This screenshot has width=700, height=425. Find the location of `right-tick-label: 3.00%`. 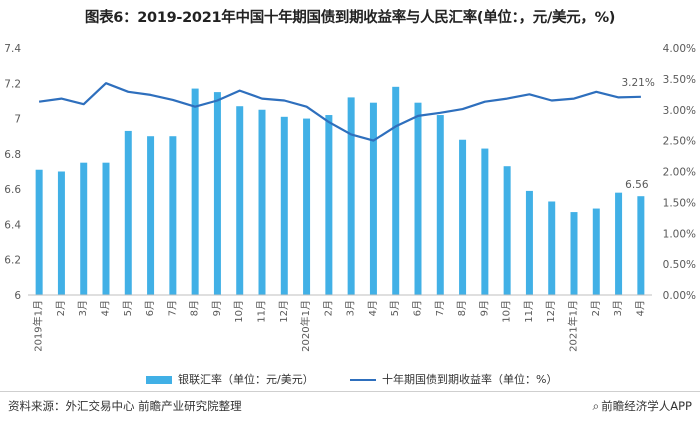

right-tick-label: 3.00% is located at coordinates (679, 111).